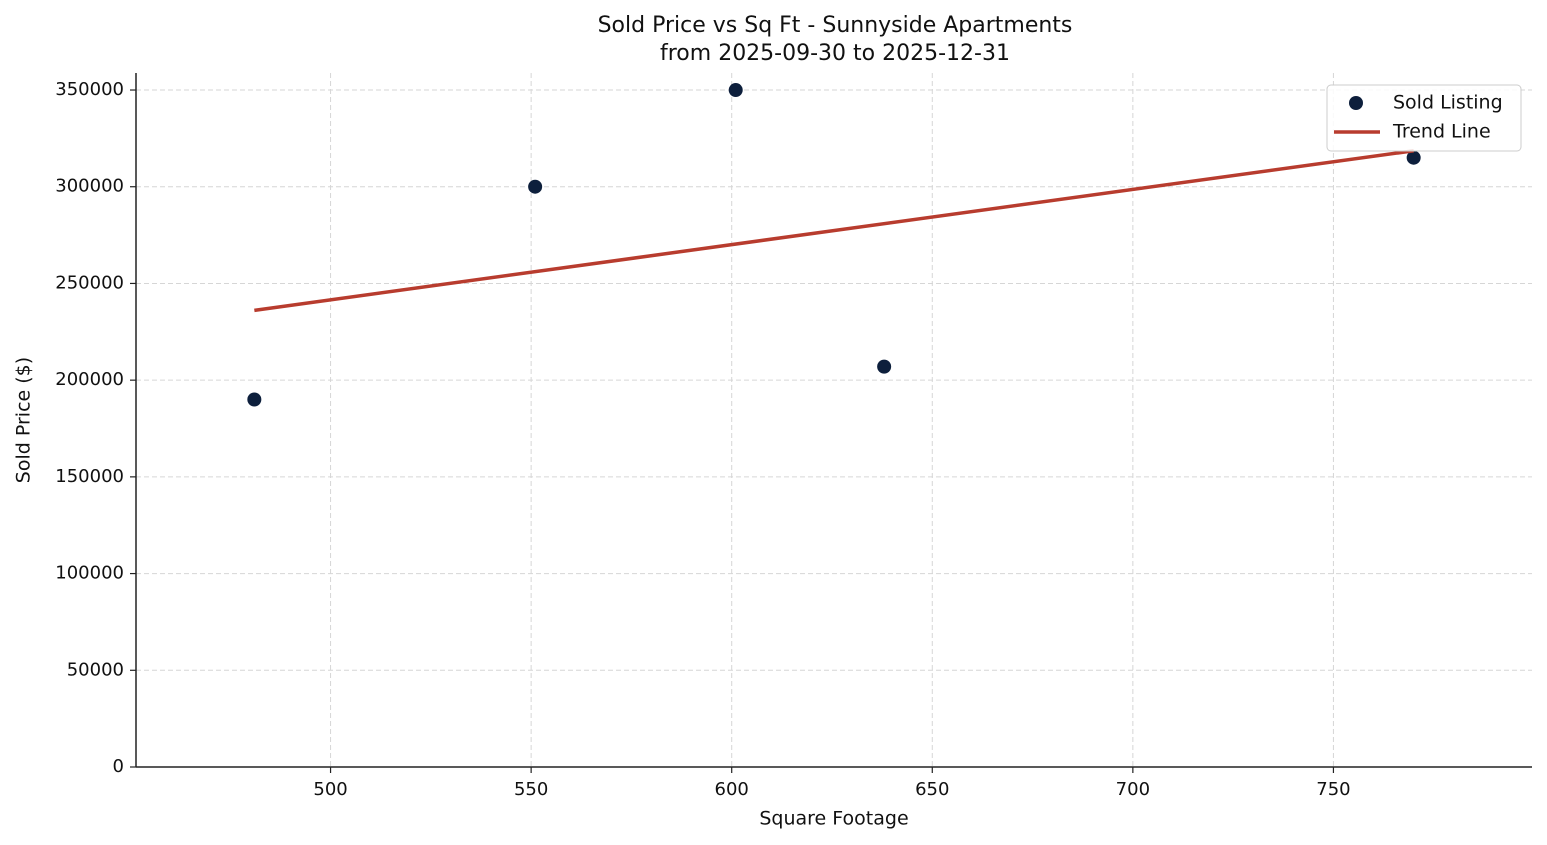 This screenshot has width=1547, height=845. What do you see at coordinates (89, 89) in the screenshot?
I see `y-tick-label: 350000` at bounding box center [89, 89].